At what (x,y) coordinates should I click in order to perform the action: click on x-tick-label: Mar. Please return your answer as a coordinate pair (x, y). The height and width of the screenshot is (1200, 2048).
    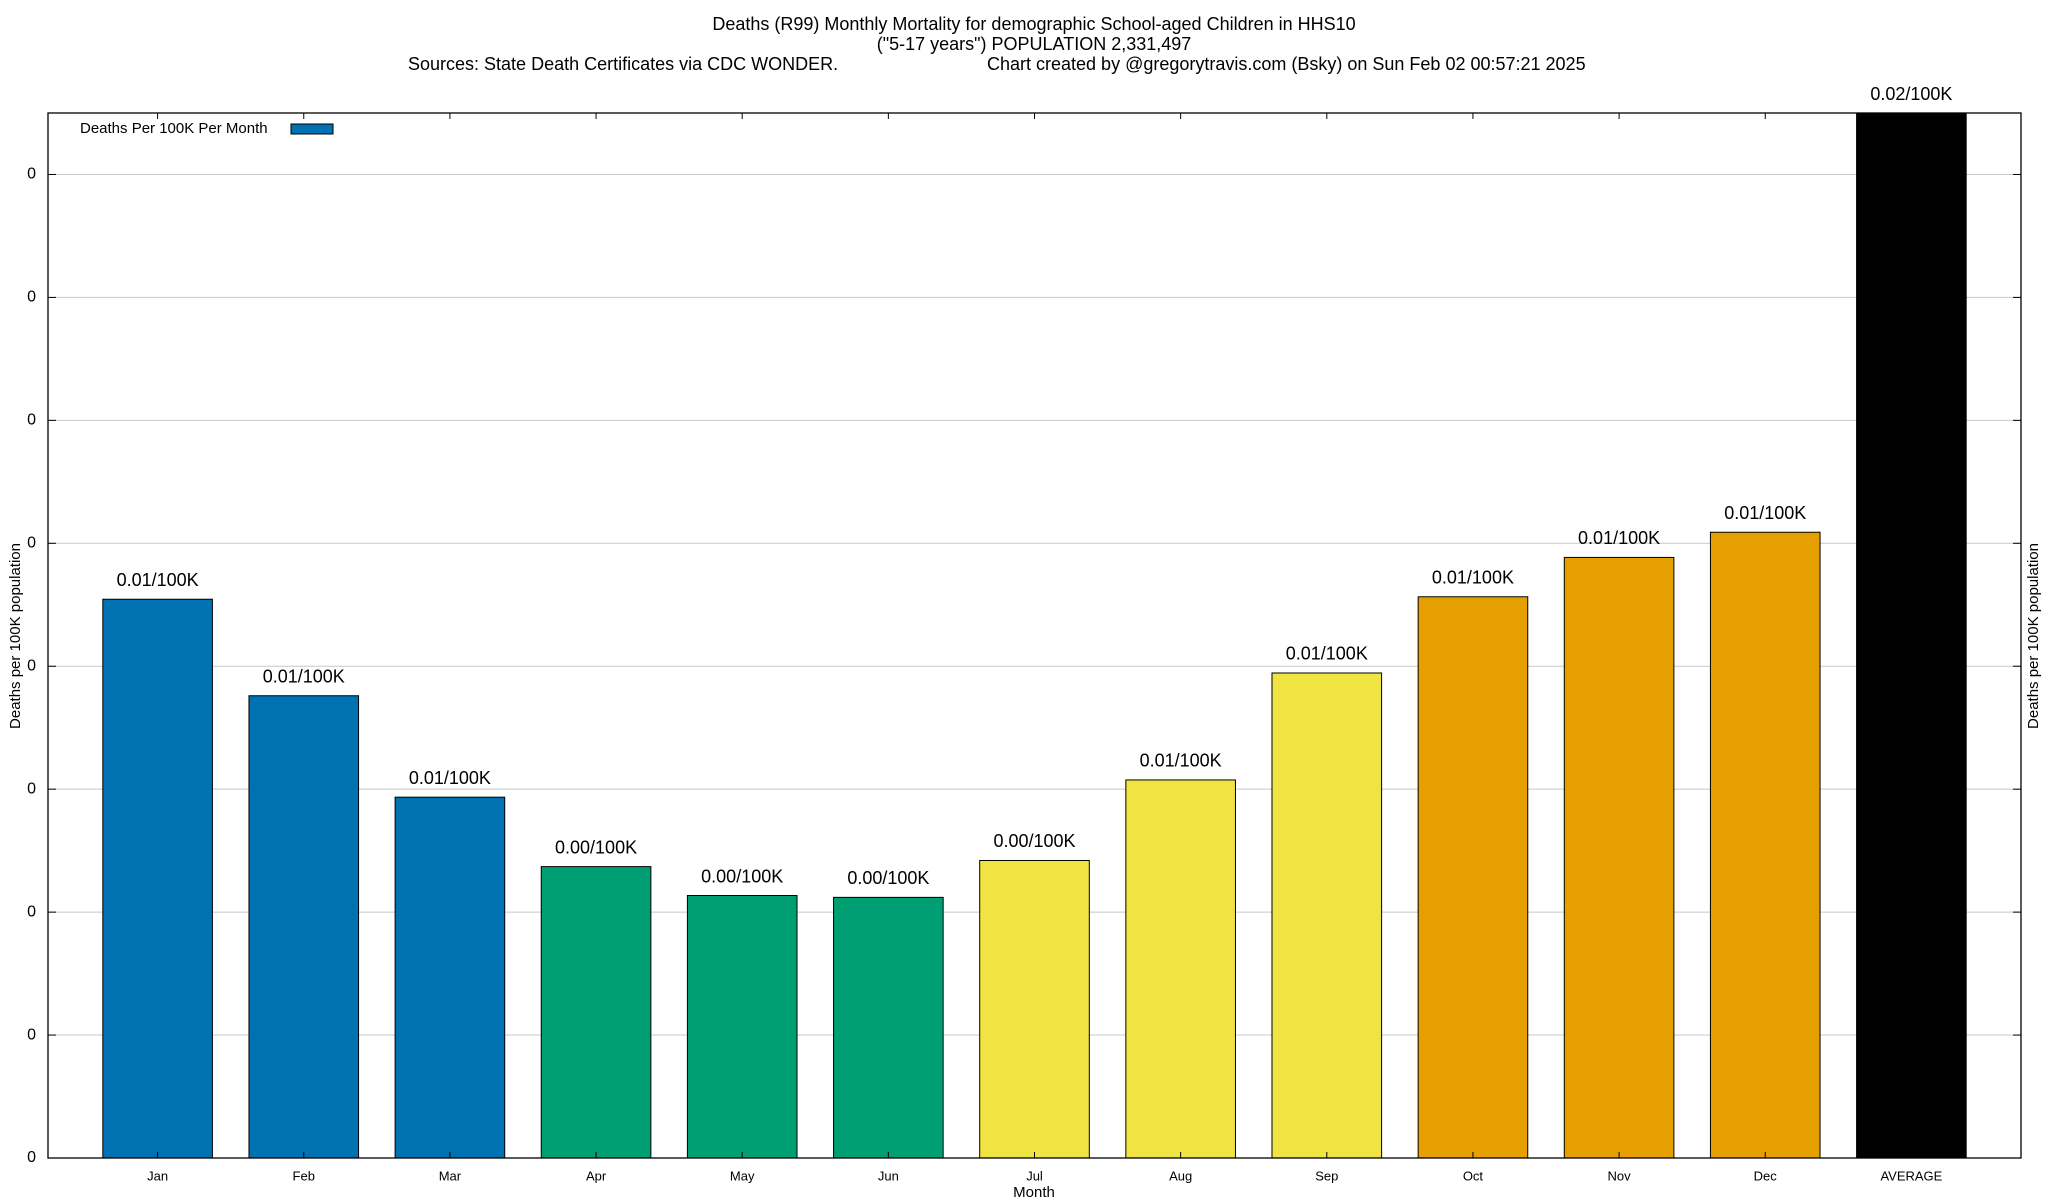
    Looking at the image, I should click on (450, 1175).